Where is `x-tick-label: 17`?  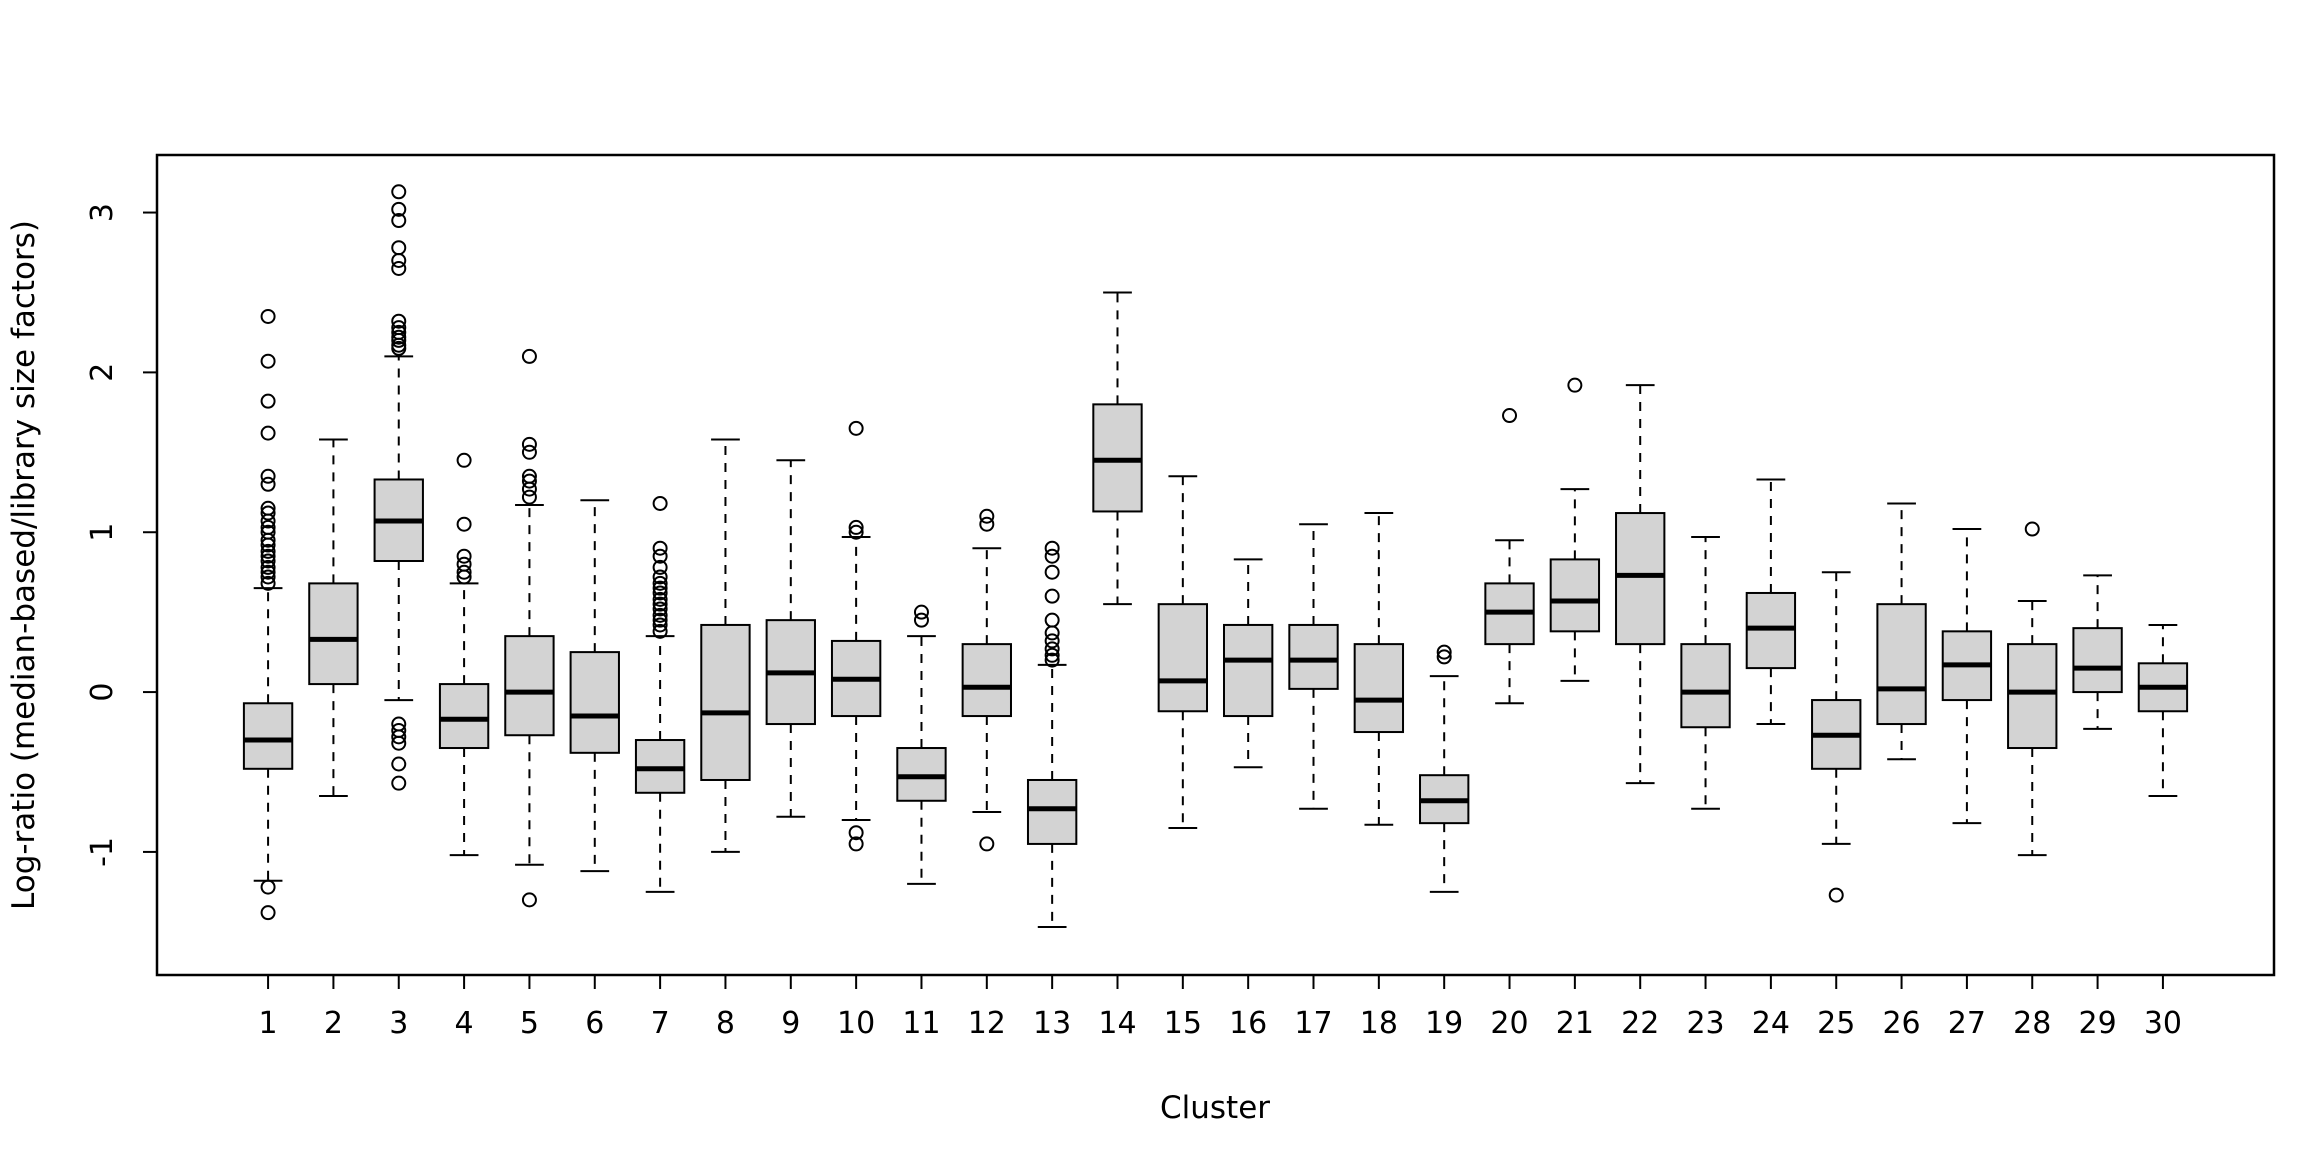
x-tick-label: 17 is located at coordinates (1313, 1023).